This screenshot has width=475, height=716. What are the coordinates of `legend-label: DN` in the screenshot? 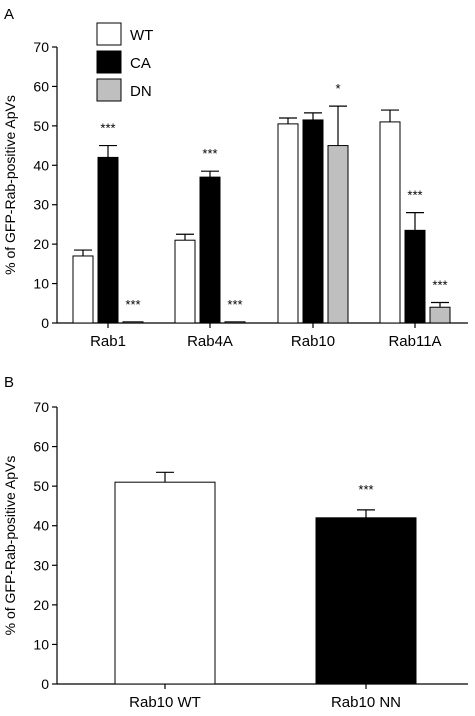 It's located at (141, 91).